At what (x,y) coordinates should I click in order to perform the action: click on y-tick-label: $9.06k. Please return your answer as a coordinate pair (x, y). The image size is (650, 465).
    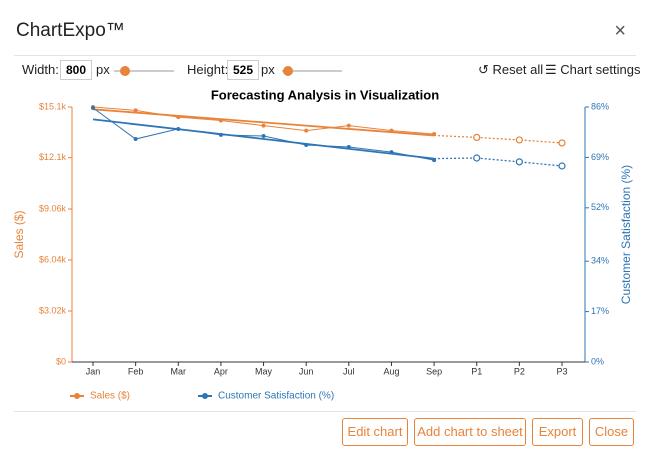
    Looking at the image, I should click on (53, 208).